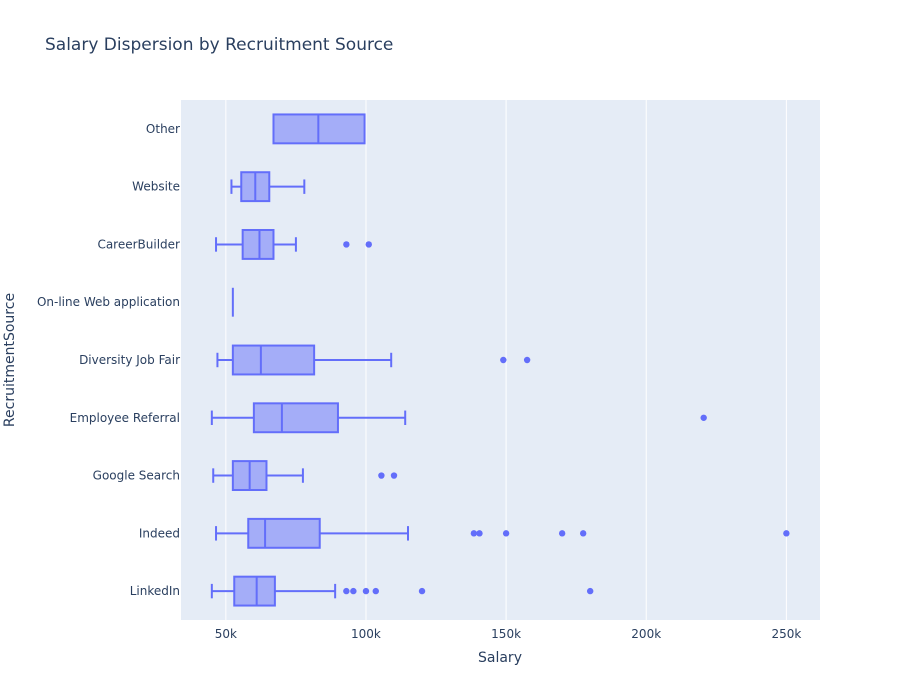  Describe the element at coordinates (268, 187) in the screenshot. I see `box-website` at that location.